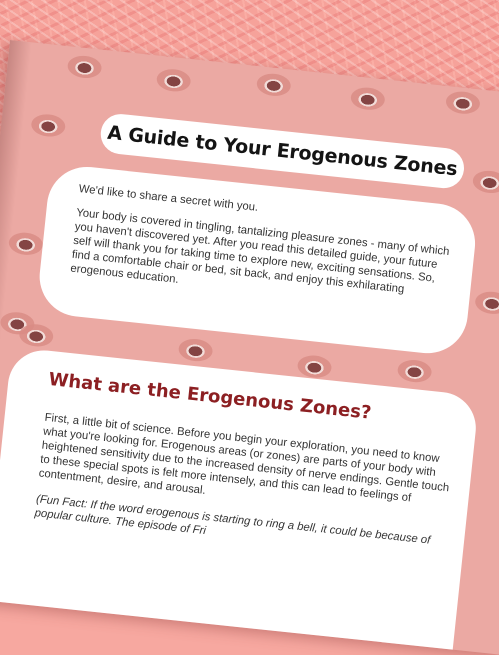  What do you see at coordinates (282, 151) in the screenshot?
I see `page-title: A Guide to Your Erogenous Zones` at bounding box center [282, 151].